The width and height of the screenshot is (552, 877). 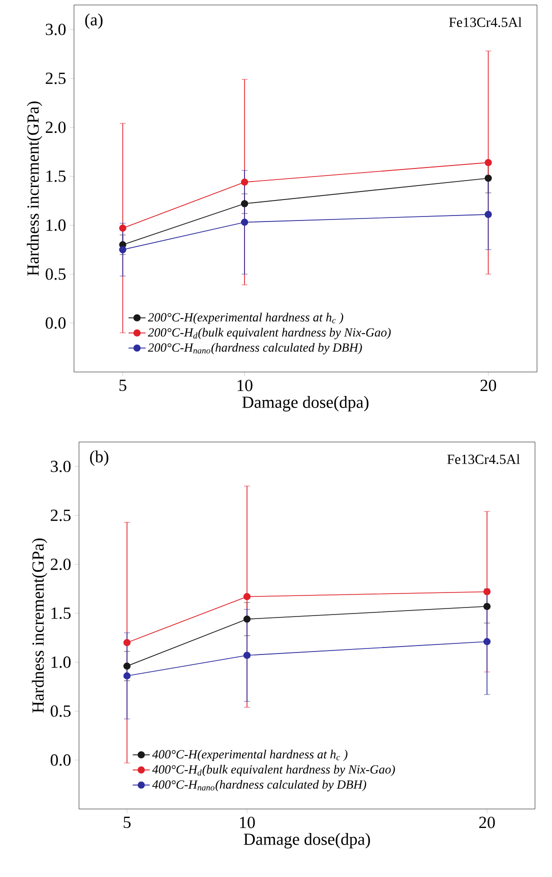 I want to click on legend-label: 400°C-H$_{d}$(bulk equivalent hardness by Nix-Gao), so click(x=273, y=770).